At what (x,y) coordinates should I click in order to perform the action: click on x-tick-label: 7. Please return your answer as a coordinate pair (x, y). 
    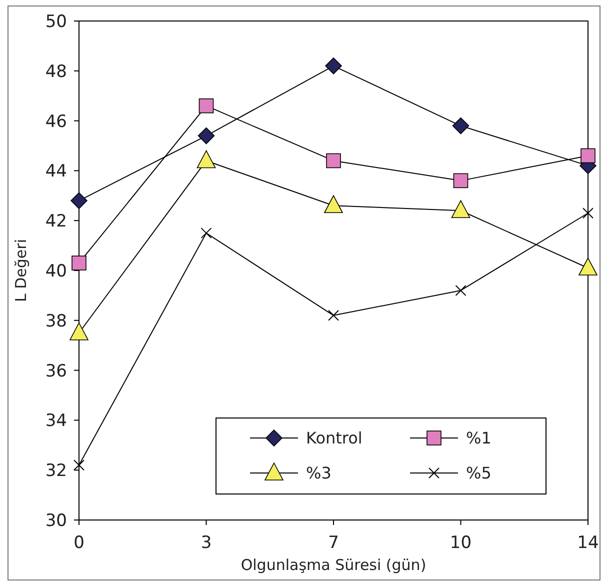
    Looking at the image, I should click on (333, 543).